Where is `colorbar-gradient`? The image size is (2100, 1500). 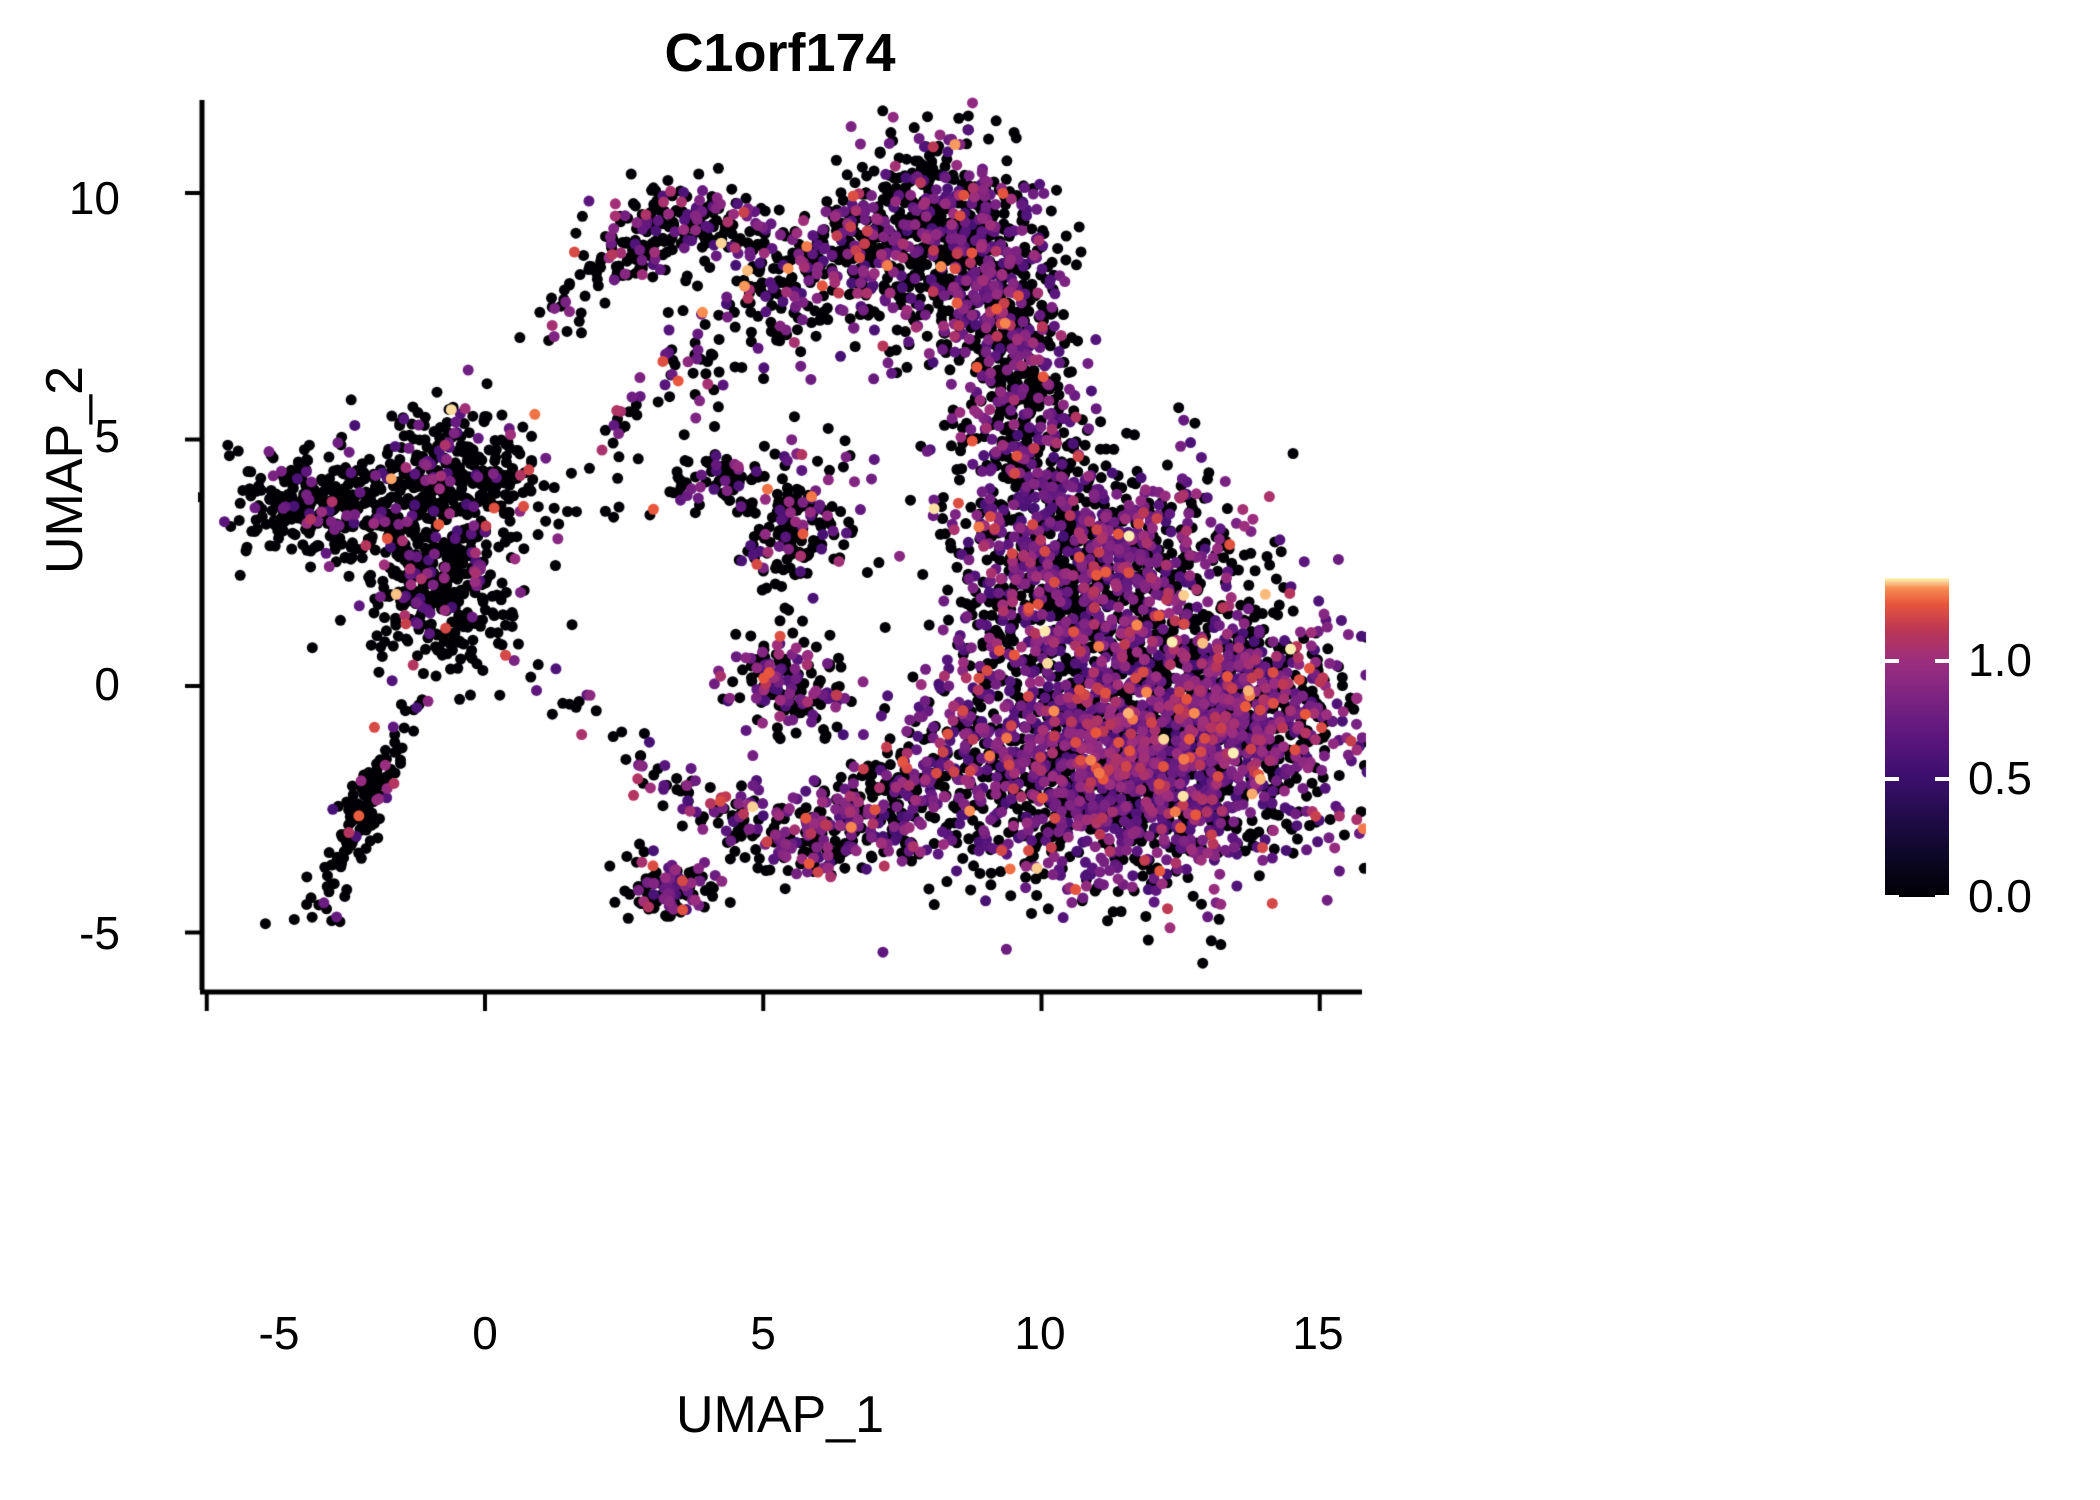
colorbar-gradient is located at coordinates (1917, 737).